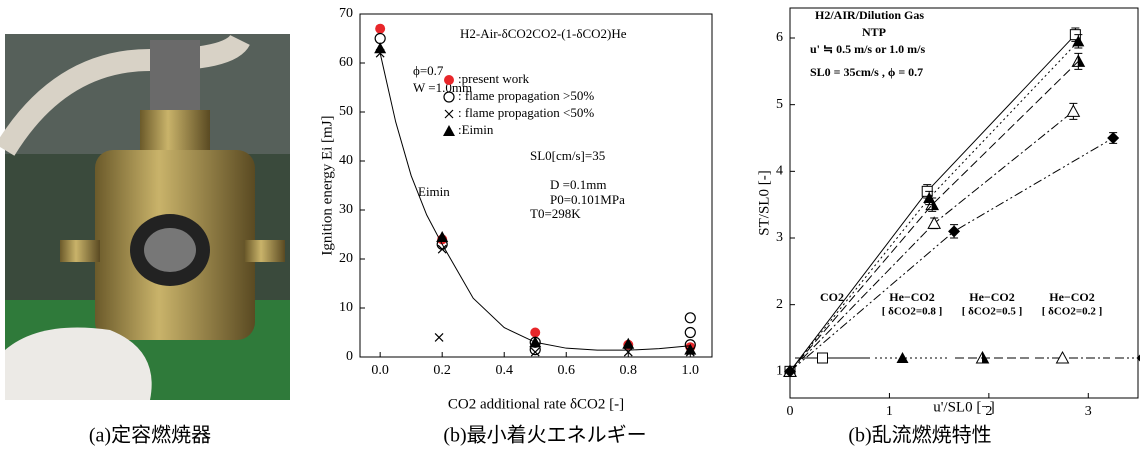 Image resolution: width=1140 pixels, height=452 pixels. Describe the element at coordinates (992, 312) in the screenshot. I see `legend-note: [ δCO2=0.5 ]` at that location.